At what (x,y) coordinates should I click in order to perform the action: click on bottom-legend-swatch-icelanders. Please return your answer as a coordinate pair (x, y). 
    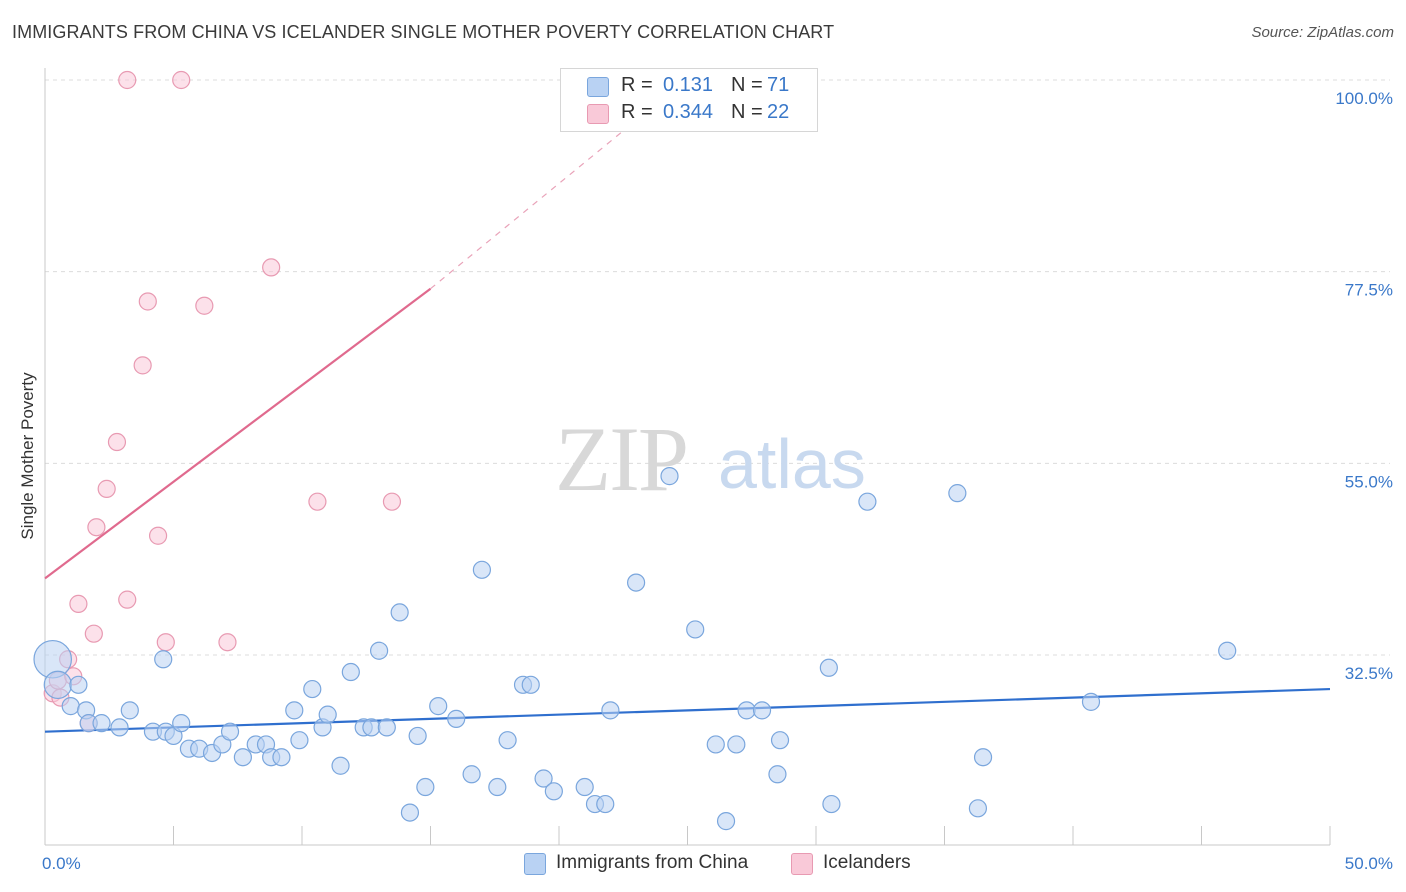
    Looking at the image, I should click on (802, 864).